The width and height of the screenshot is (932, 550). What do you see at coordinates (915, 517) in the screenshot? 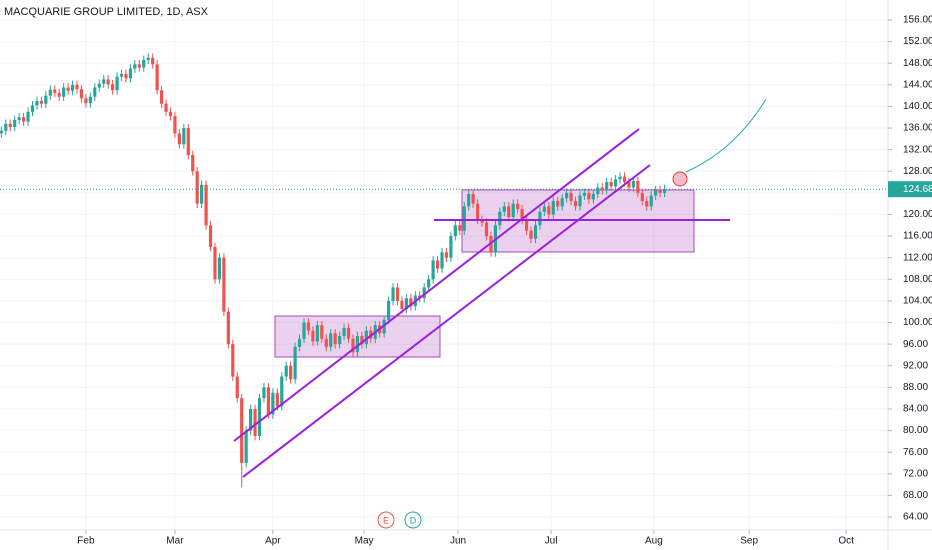
I see `y-tick-label: 64.00` at bounding box center [915, 517].